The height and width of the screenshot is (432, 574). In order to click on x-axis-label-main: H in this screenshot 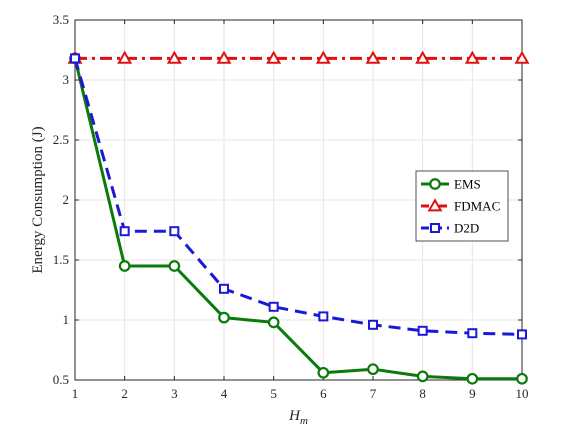, I will do `click(294, 416)`.